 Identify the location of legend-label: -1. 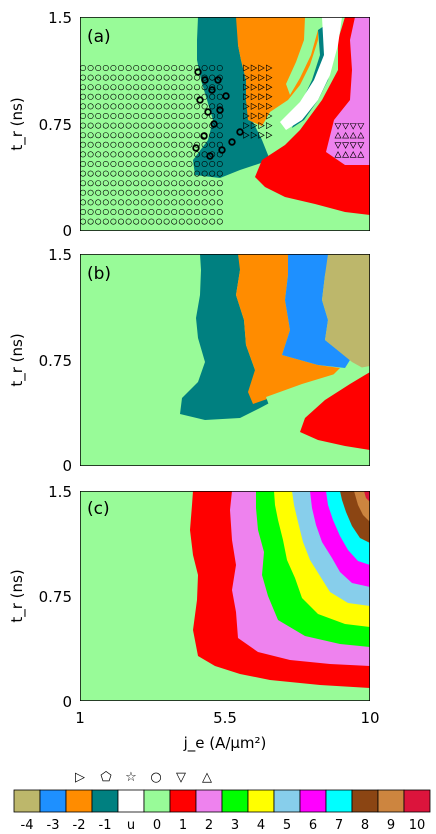
(105, 825).